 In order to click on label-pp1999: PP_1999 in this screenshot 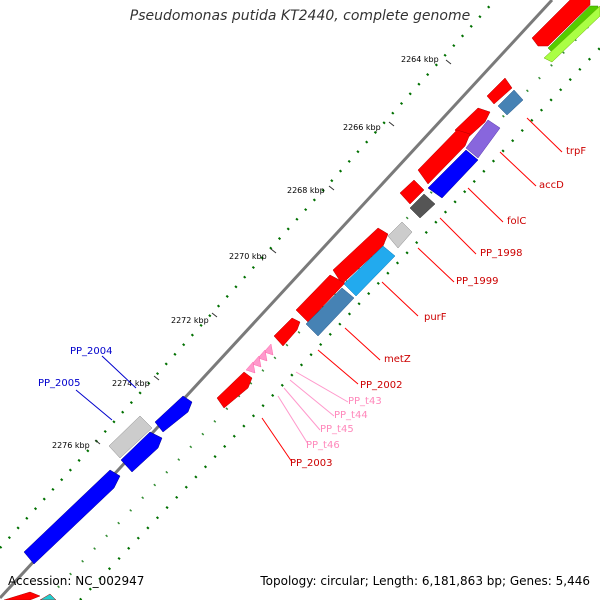, I will do `click(477, 281)`.